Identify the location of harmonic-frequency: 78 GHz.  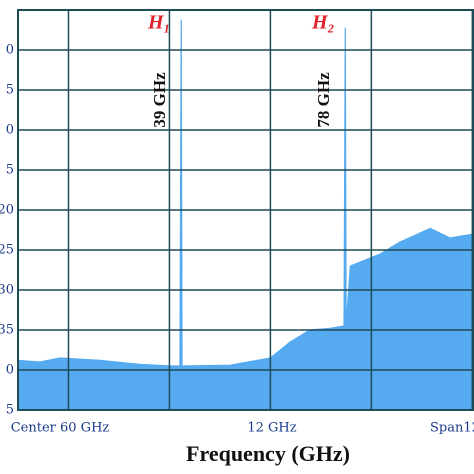
(323, 100).